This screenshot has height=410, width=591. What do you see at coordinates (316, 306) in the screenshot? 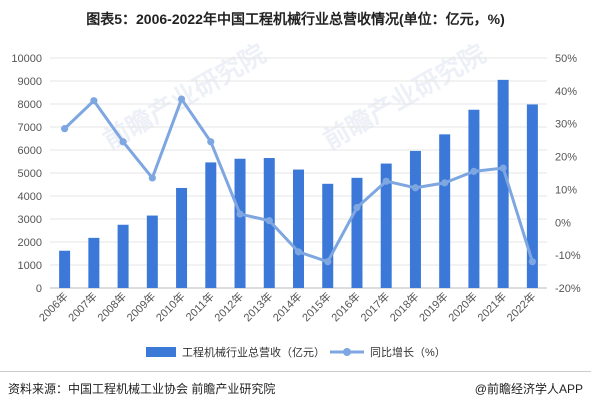
I see `x-tick-label: 2015年` at bounding box center [316, 306].